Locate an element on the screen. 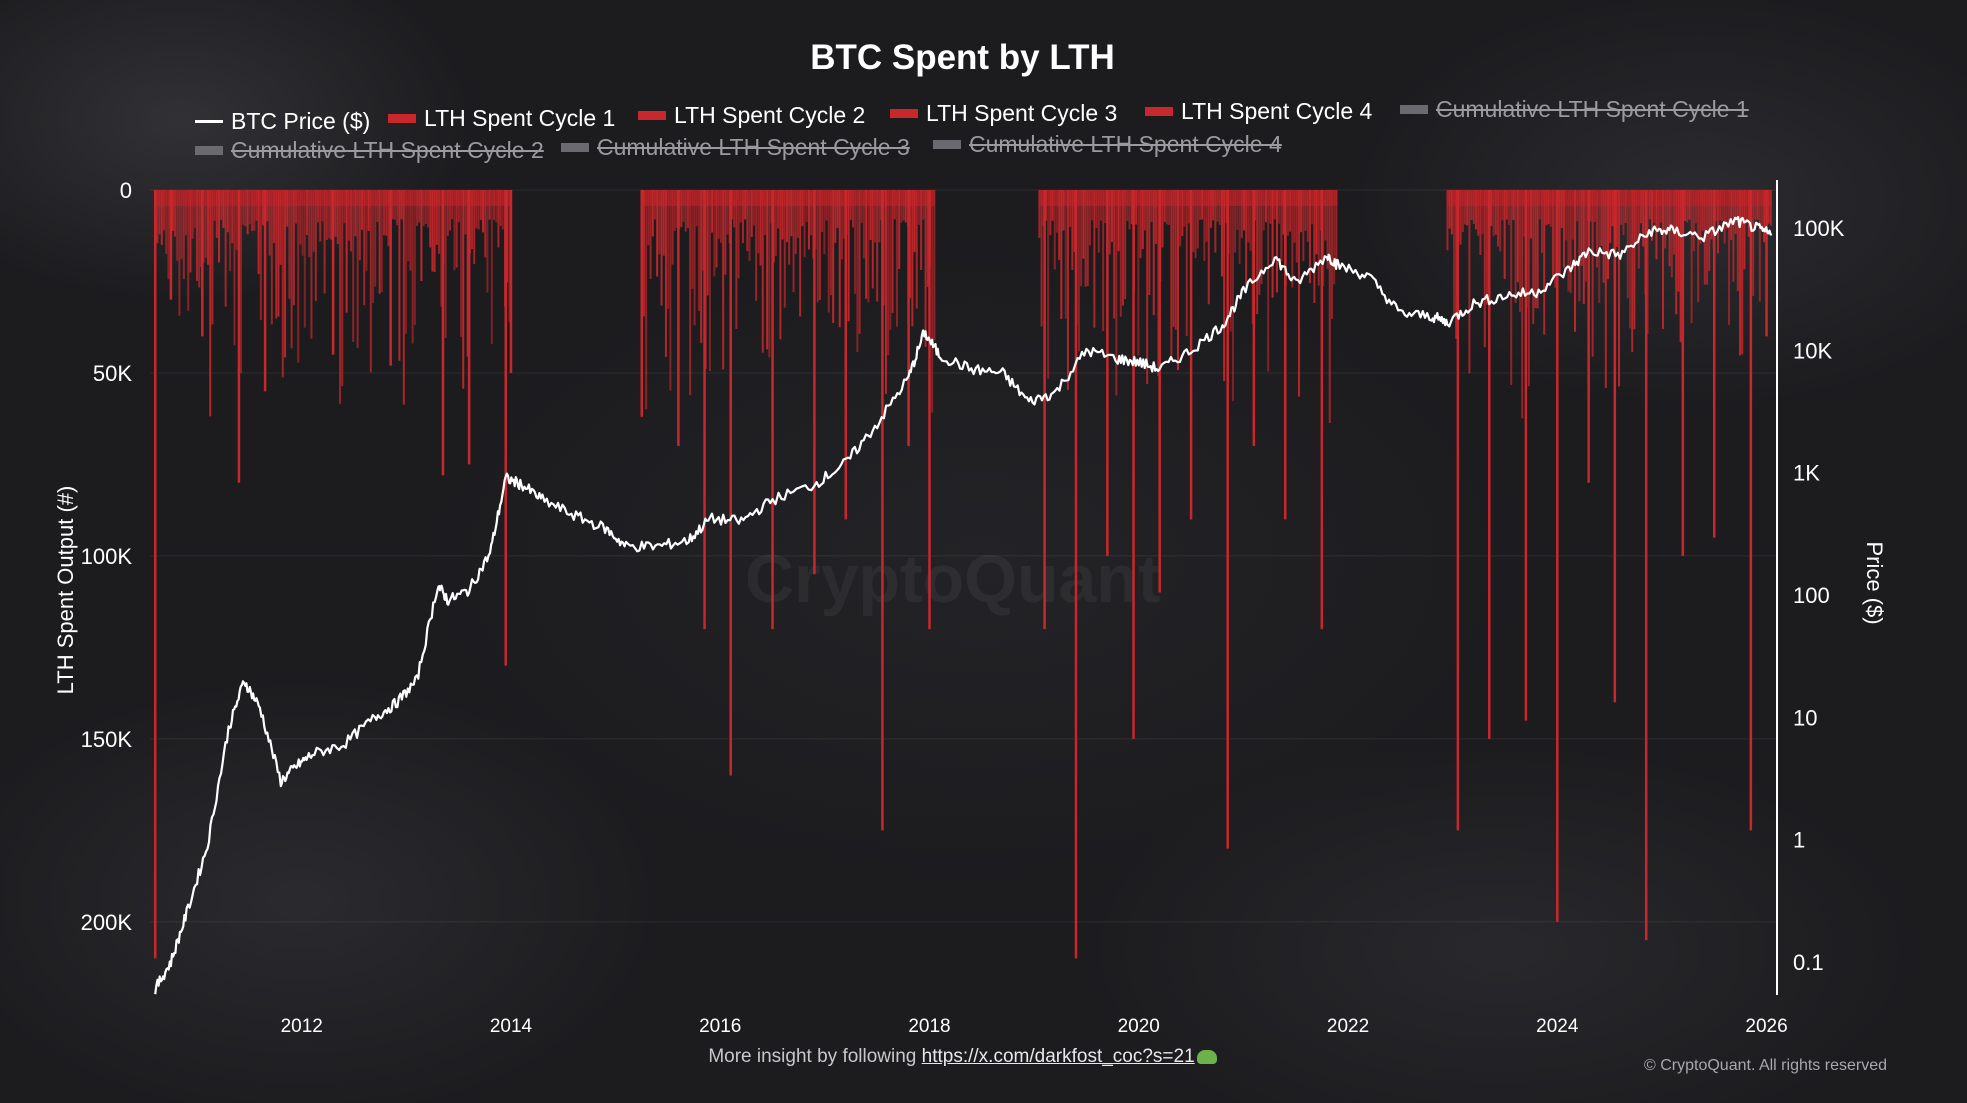 This screenshot has width=1967, height=1103. y-right-tick-label: 10 is located at coordinates (1805, 717).